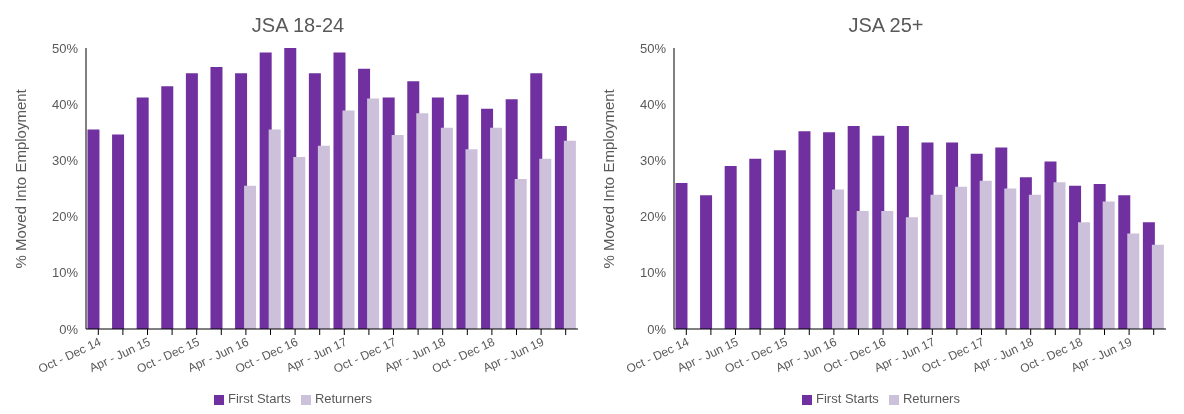 The width and height of the screenshot is (1184, 414). I want to click on chart-title: JSA 18-24, so click(298, 25).